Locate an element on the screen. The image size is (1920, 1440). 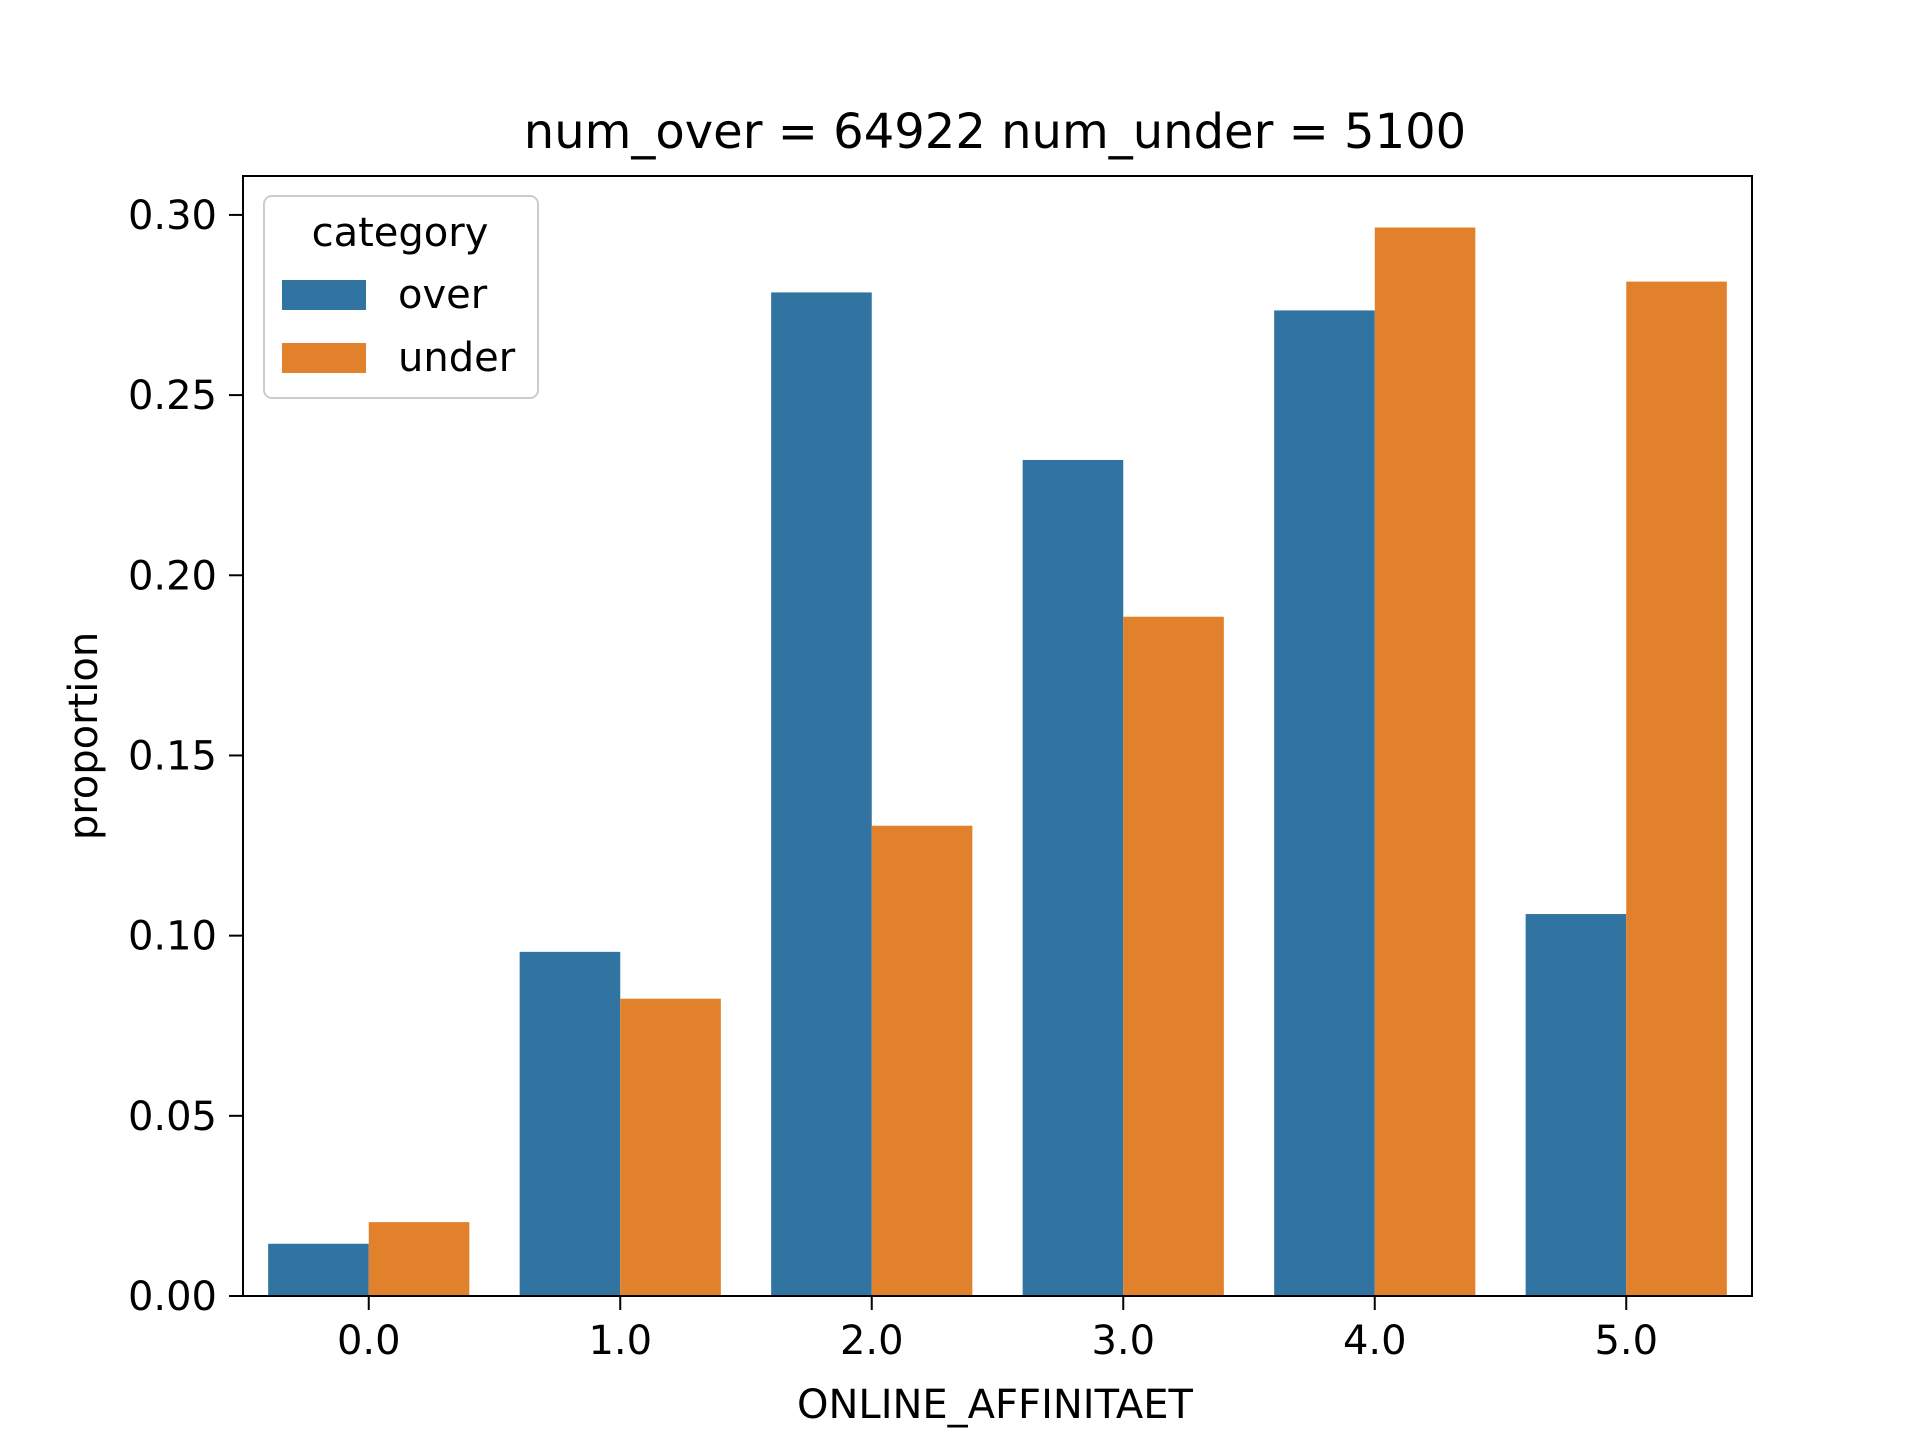
x-tick-label: 0.0 is located at coordinates (369, 1341).